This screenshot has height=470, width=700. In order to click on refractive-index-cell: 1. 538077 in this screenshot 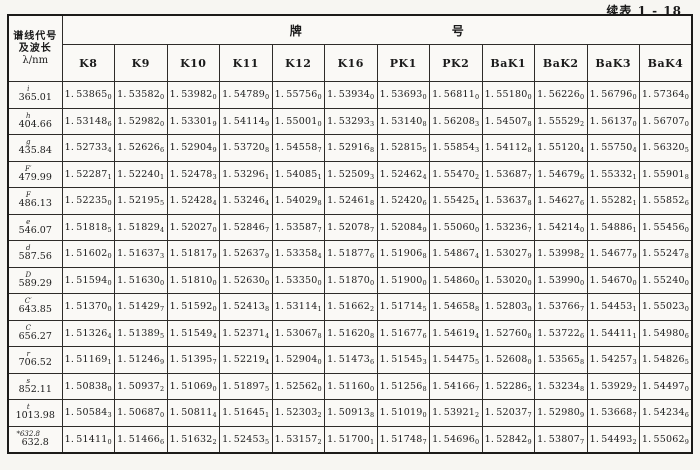, I will do `click(561, 439)`.